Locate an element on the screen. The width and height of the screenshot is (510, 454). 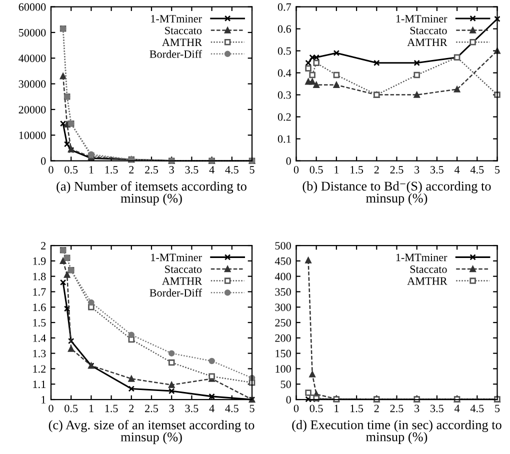
y-tick-label: 1.8 is located at coordinates (39, 276).